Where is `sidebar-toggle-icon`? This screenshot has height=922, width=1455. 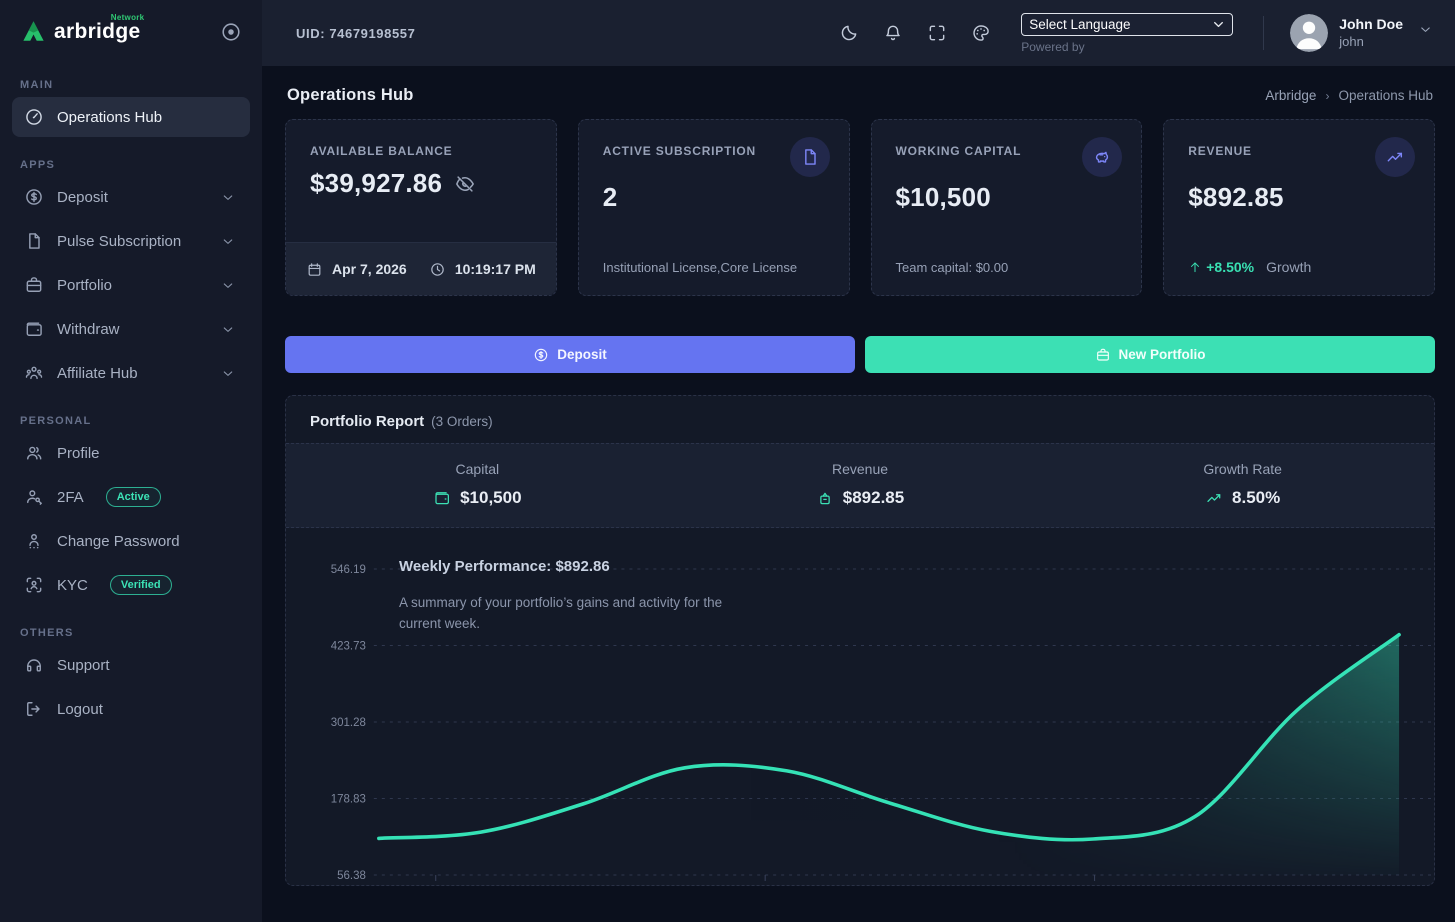 sidebar-toggle-icon is located at coordinates (231, 32).